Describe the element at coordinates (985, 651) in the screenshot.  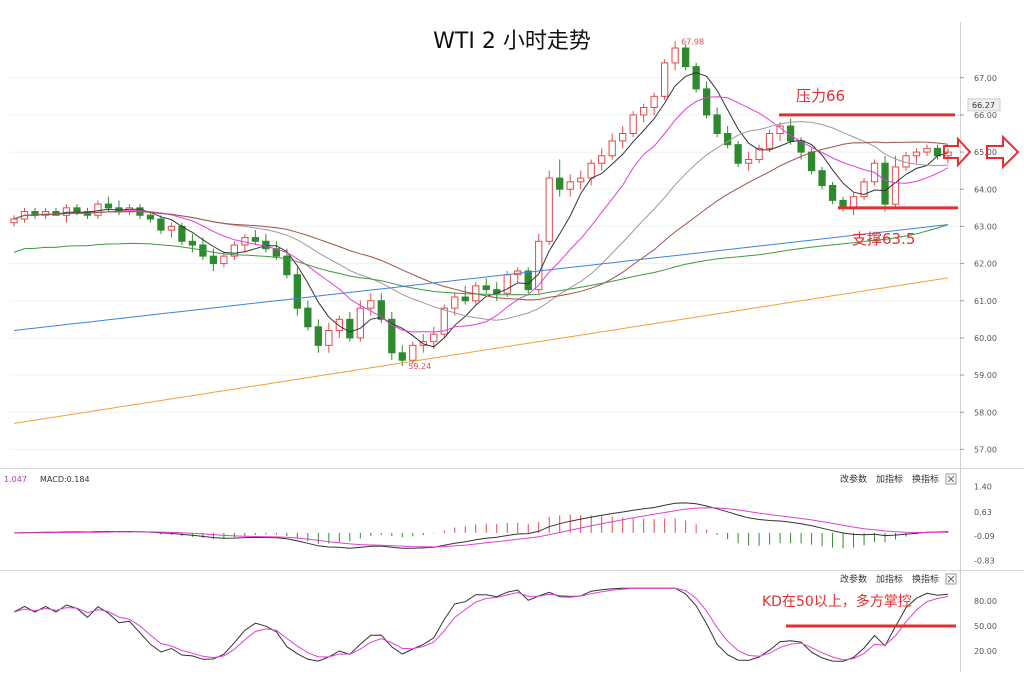
I see `kd-y-tick-label: 20.00` at that location.